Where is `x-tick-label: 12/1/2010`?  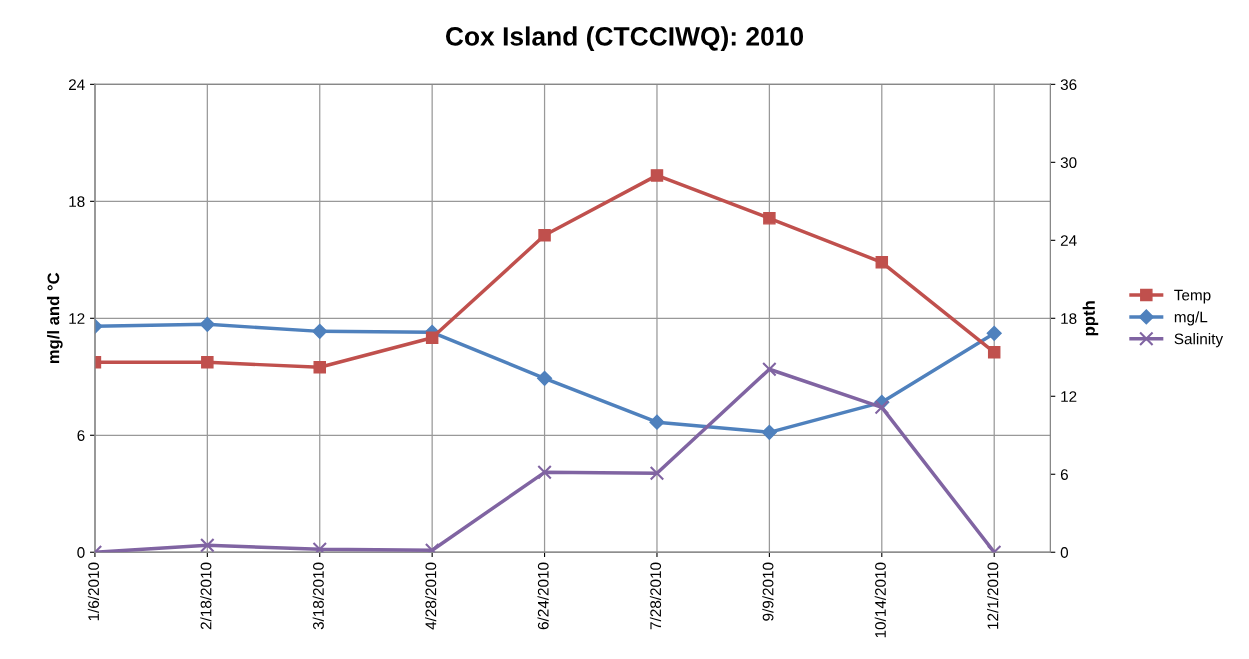
x-tick-label: 12/1/2010 is located at coordinates (993, 595).